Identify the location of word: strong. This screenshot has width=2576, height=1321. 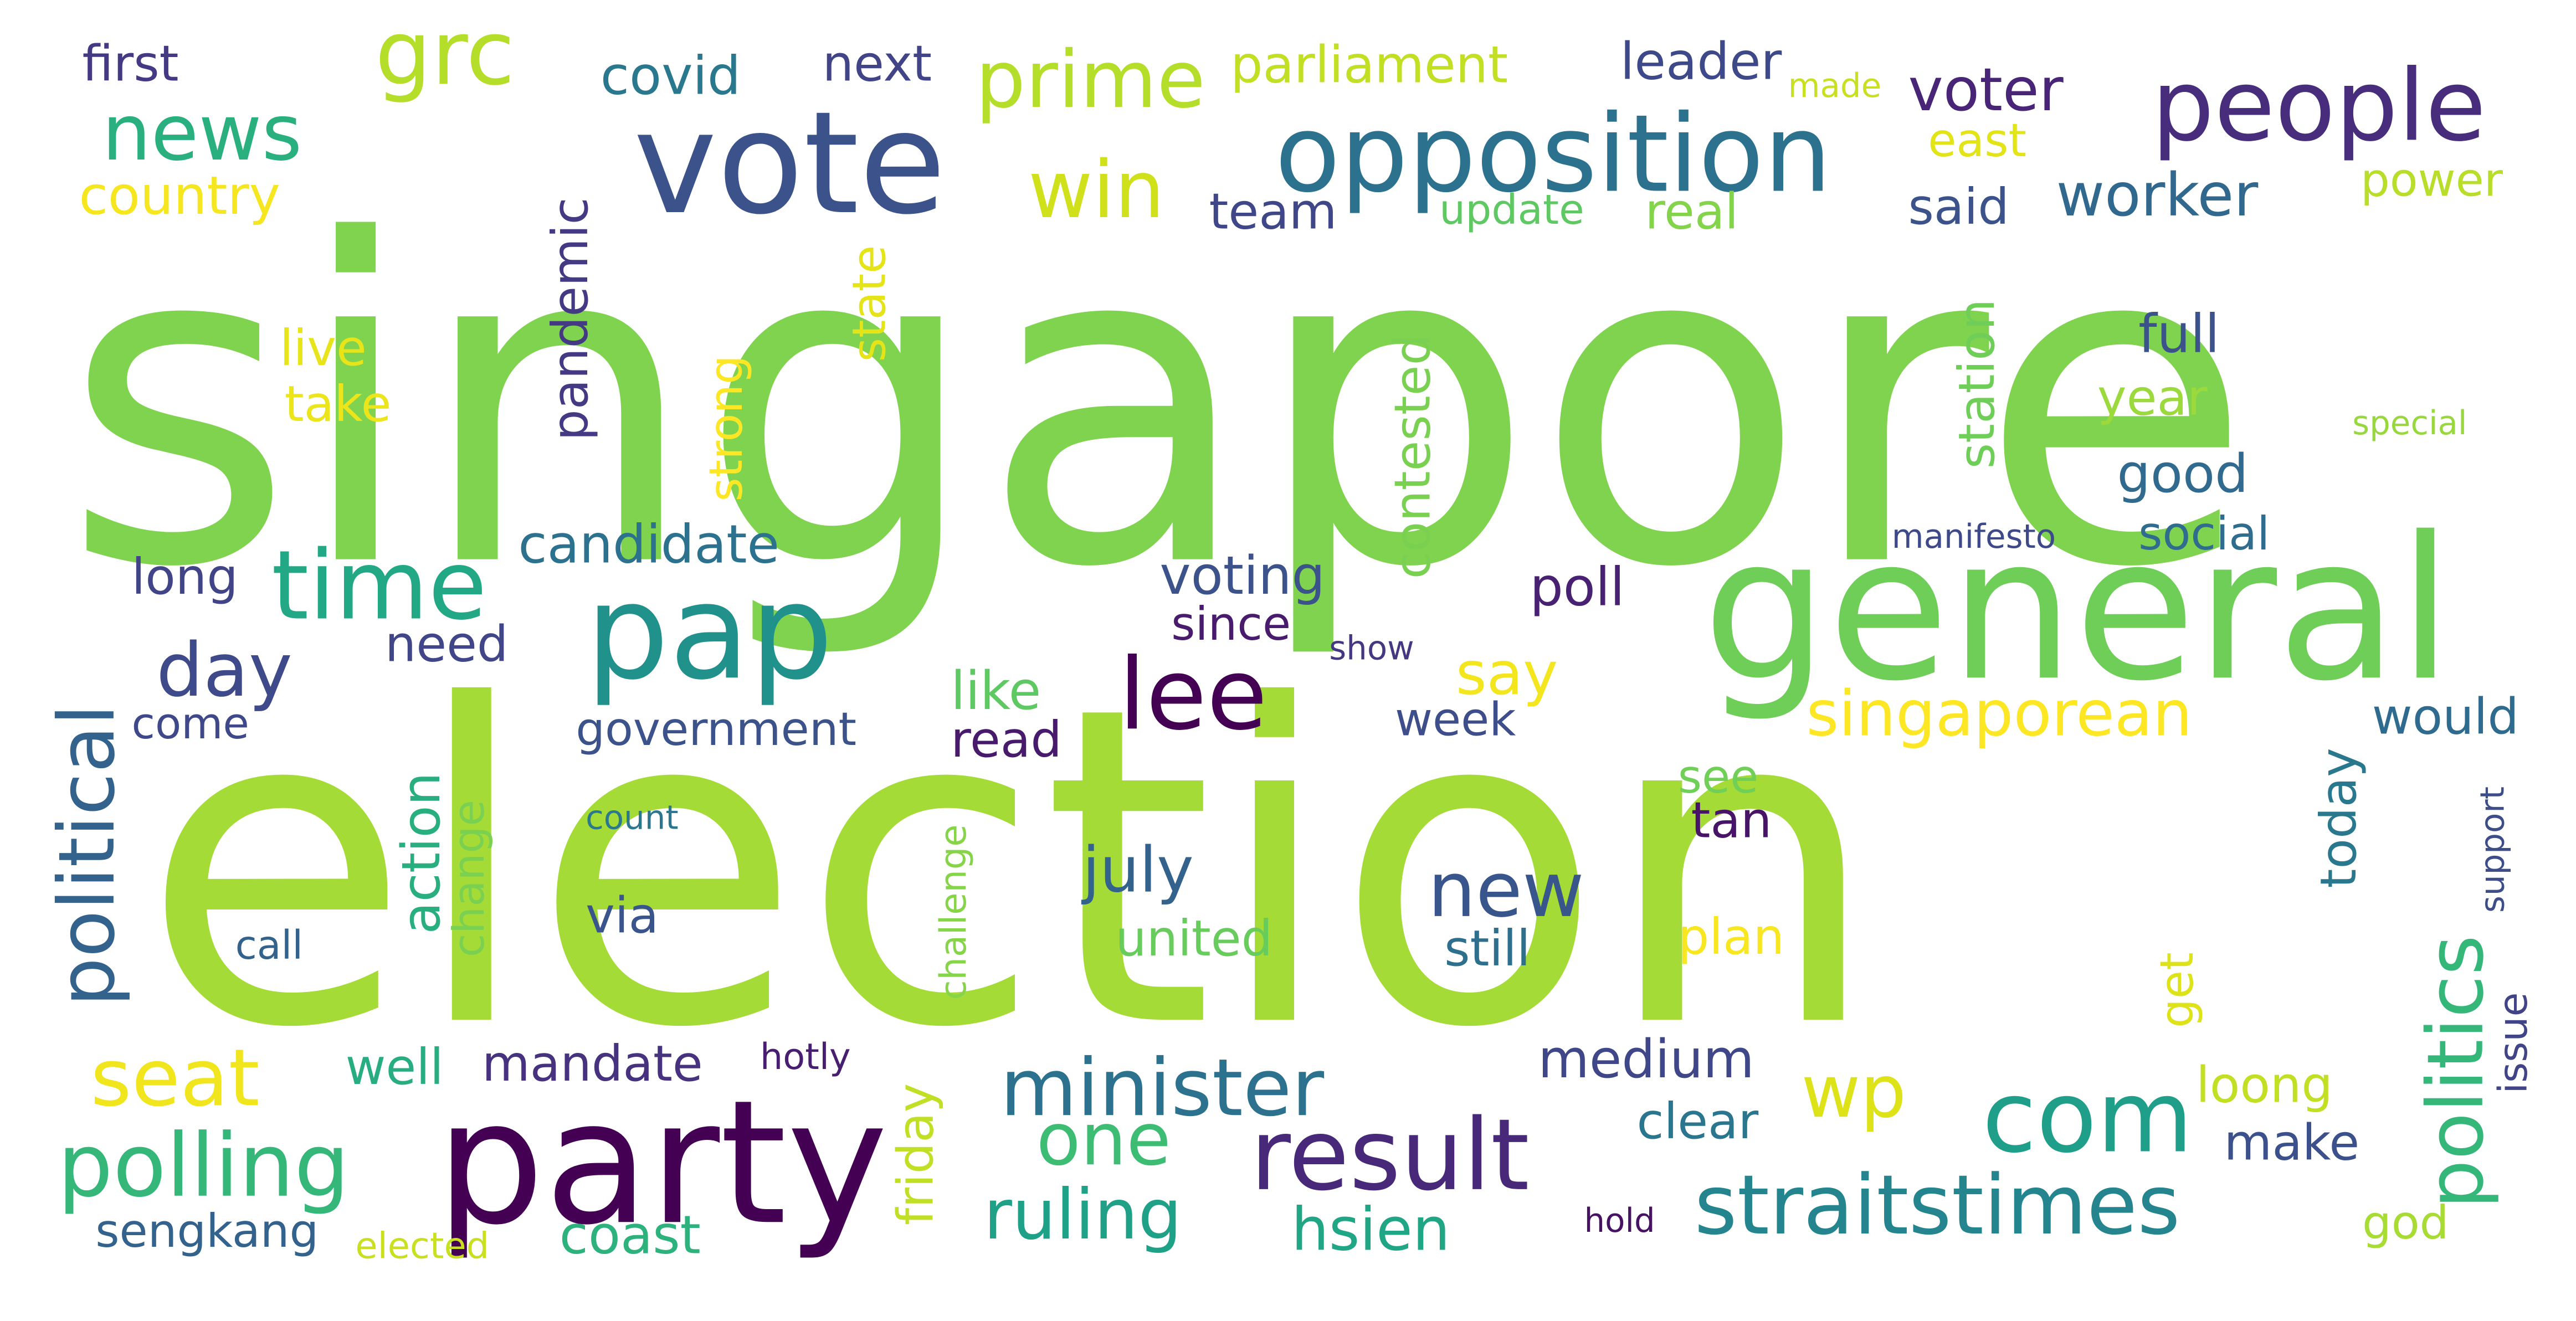
(726, 428).